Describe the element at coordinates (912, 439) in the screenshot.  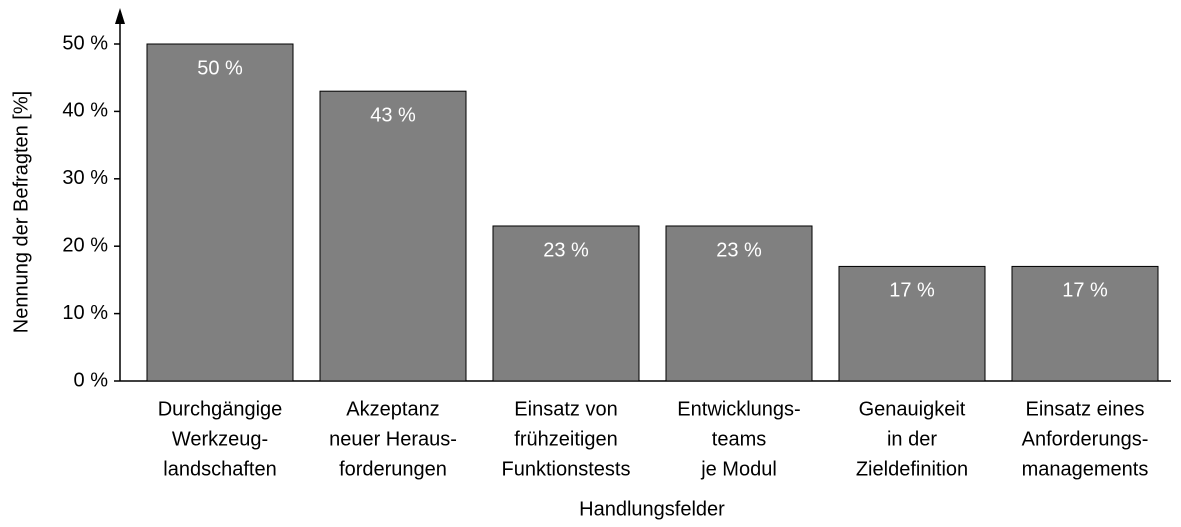
I see `x-tick-label: in der` at that location.